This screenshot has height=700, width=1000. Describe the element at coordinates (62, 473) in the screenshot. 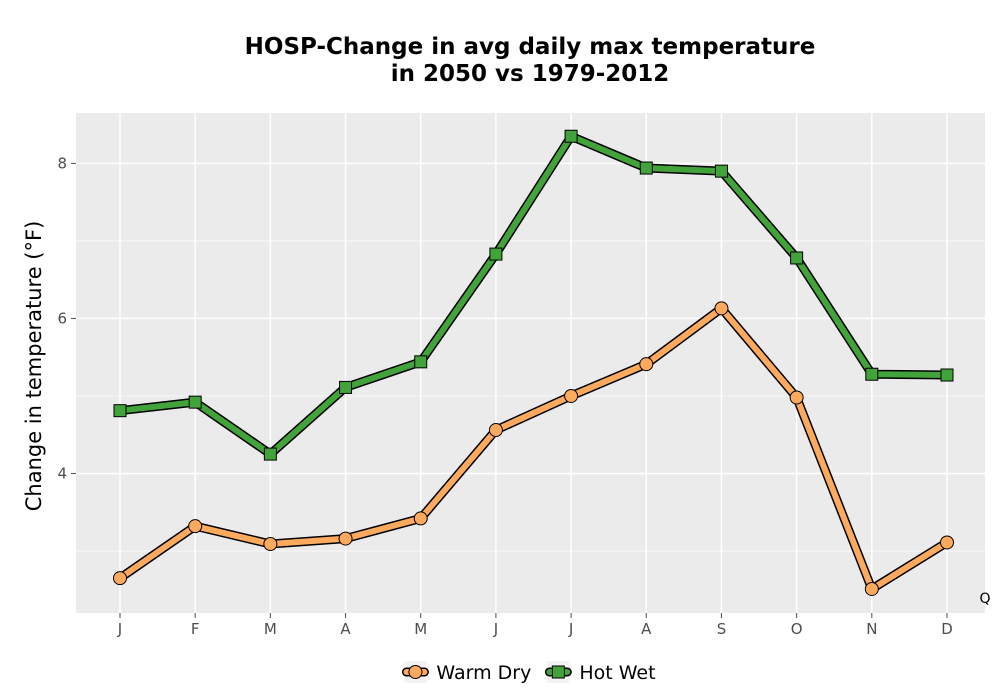

I see `y-tick-label: 4` at that location.